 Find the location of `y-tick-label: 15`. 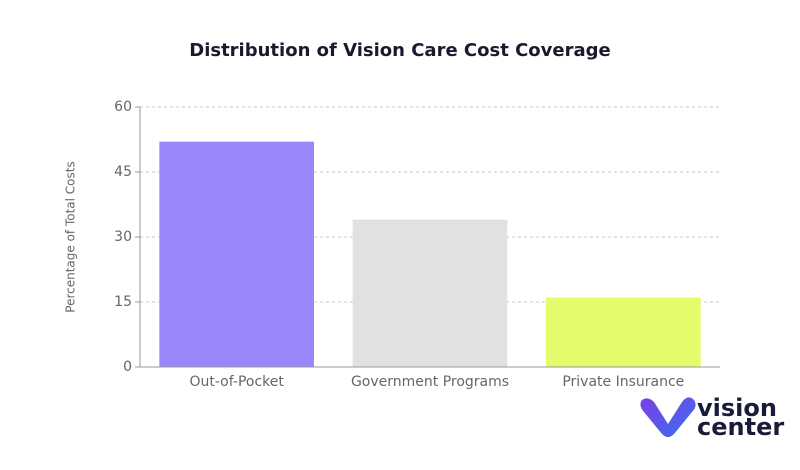

y-tick-label: 15 is located at coordinates (123, 302).